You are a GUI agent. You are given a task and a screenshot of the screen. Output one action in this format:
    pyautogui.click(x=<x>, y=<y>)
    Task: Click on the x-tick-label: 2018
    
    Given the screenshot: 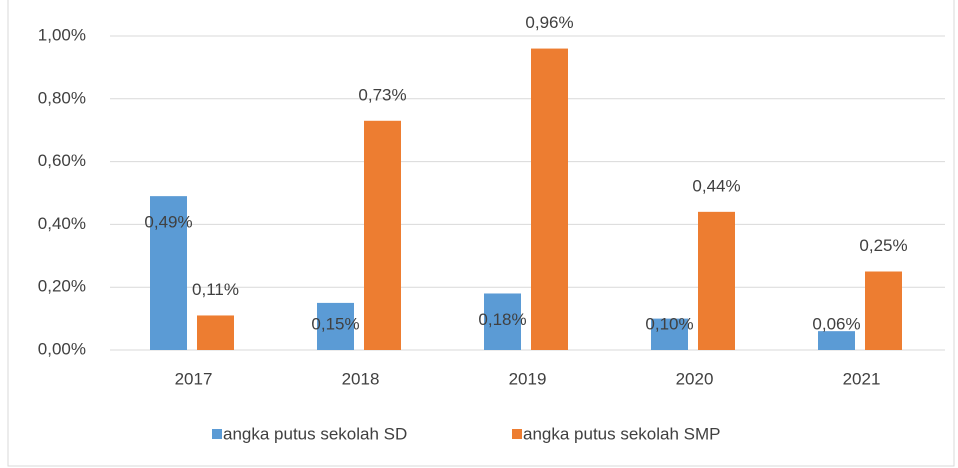 What is the action you would take?
    pyautogui.click(x=361, y=378)
    